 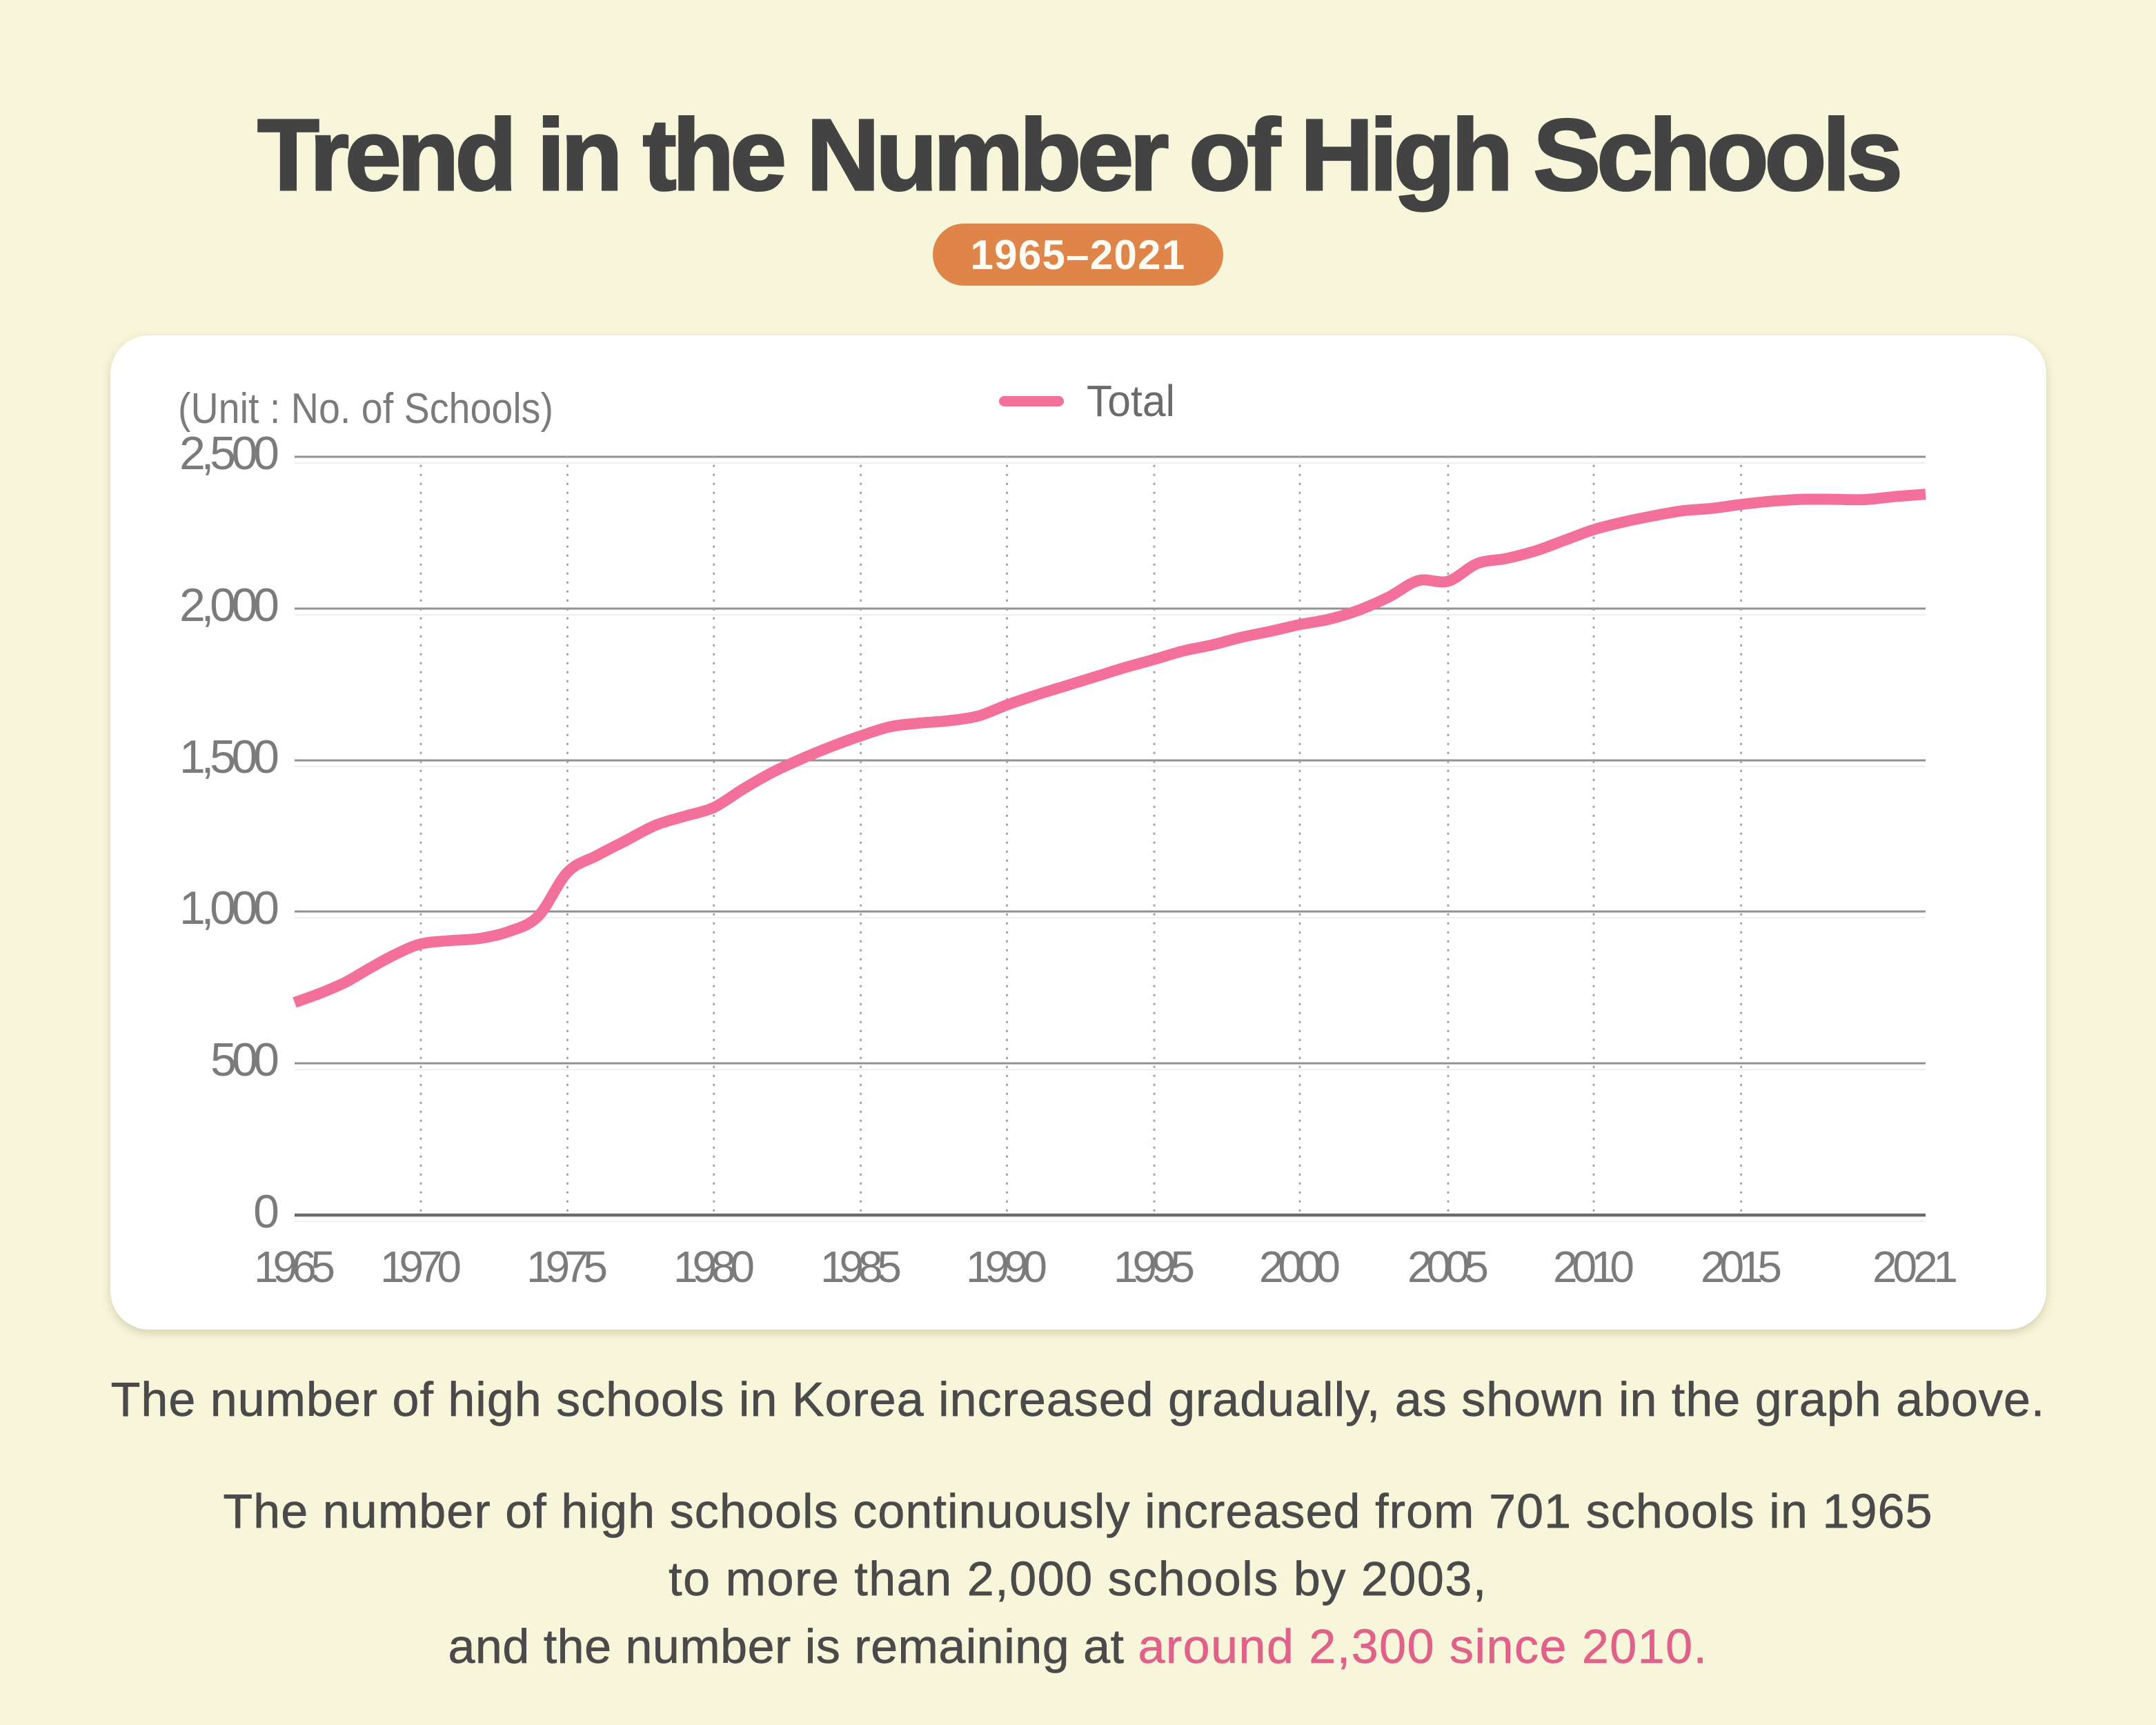 I want to click on svg-text: 2,000, so click(x=229, y=605).